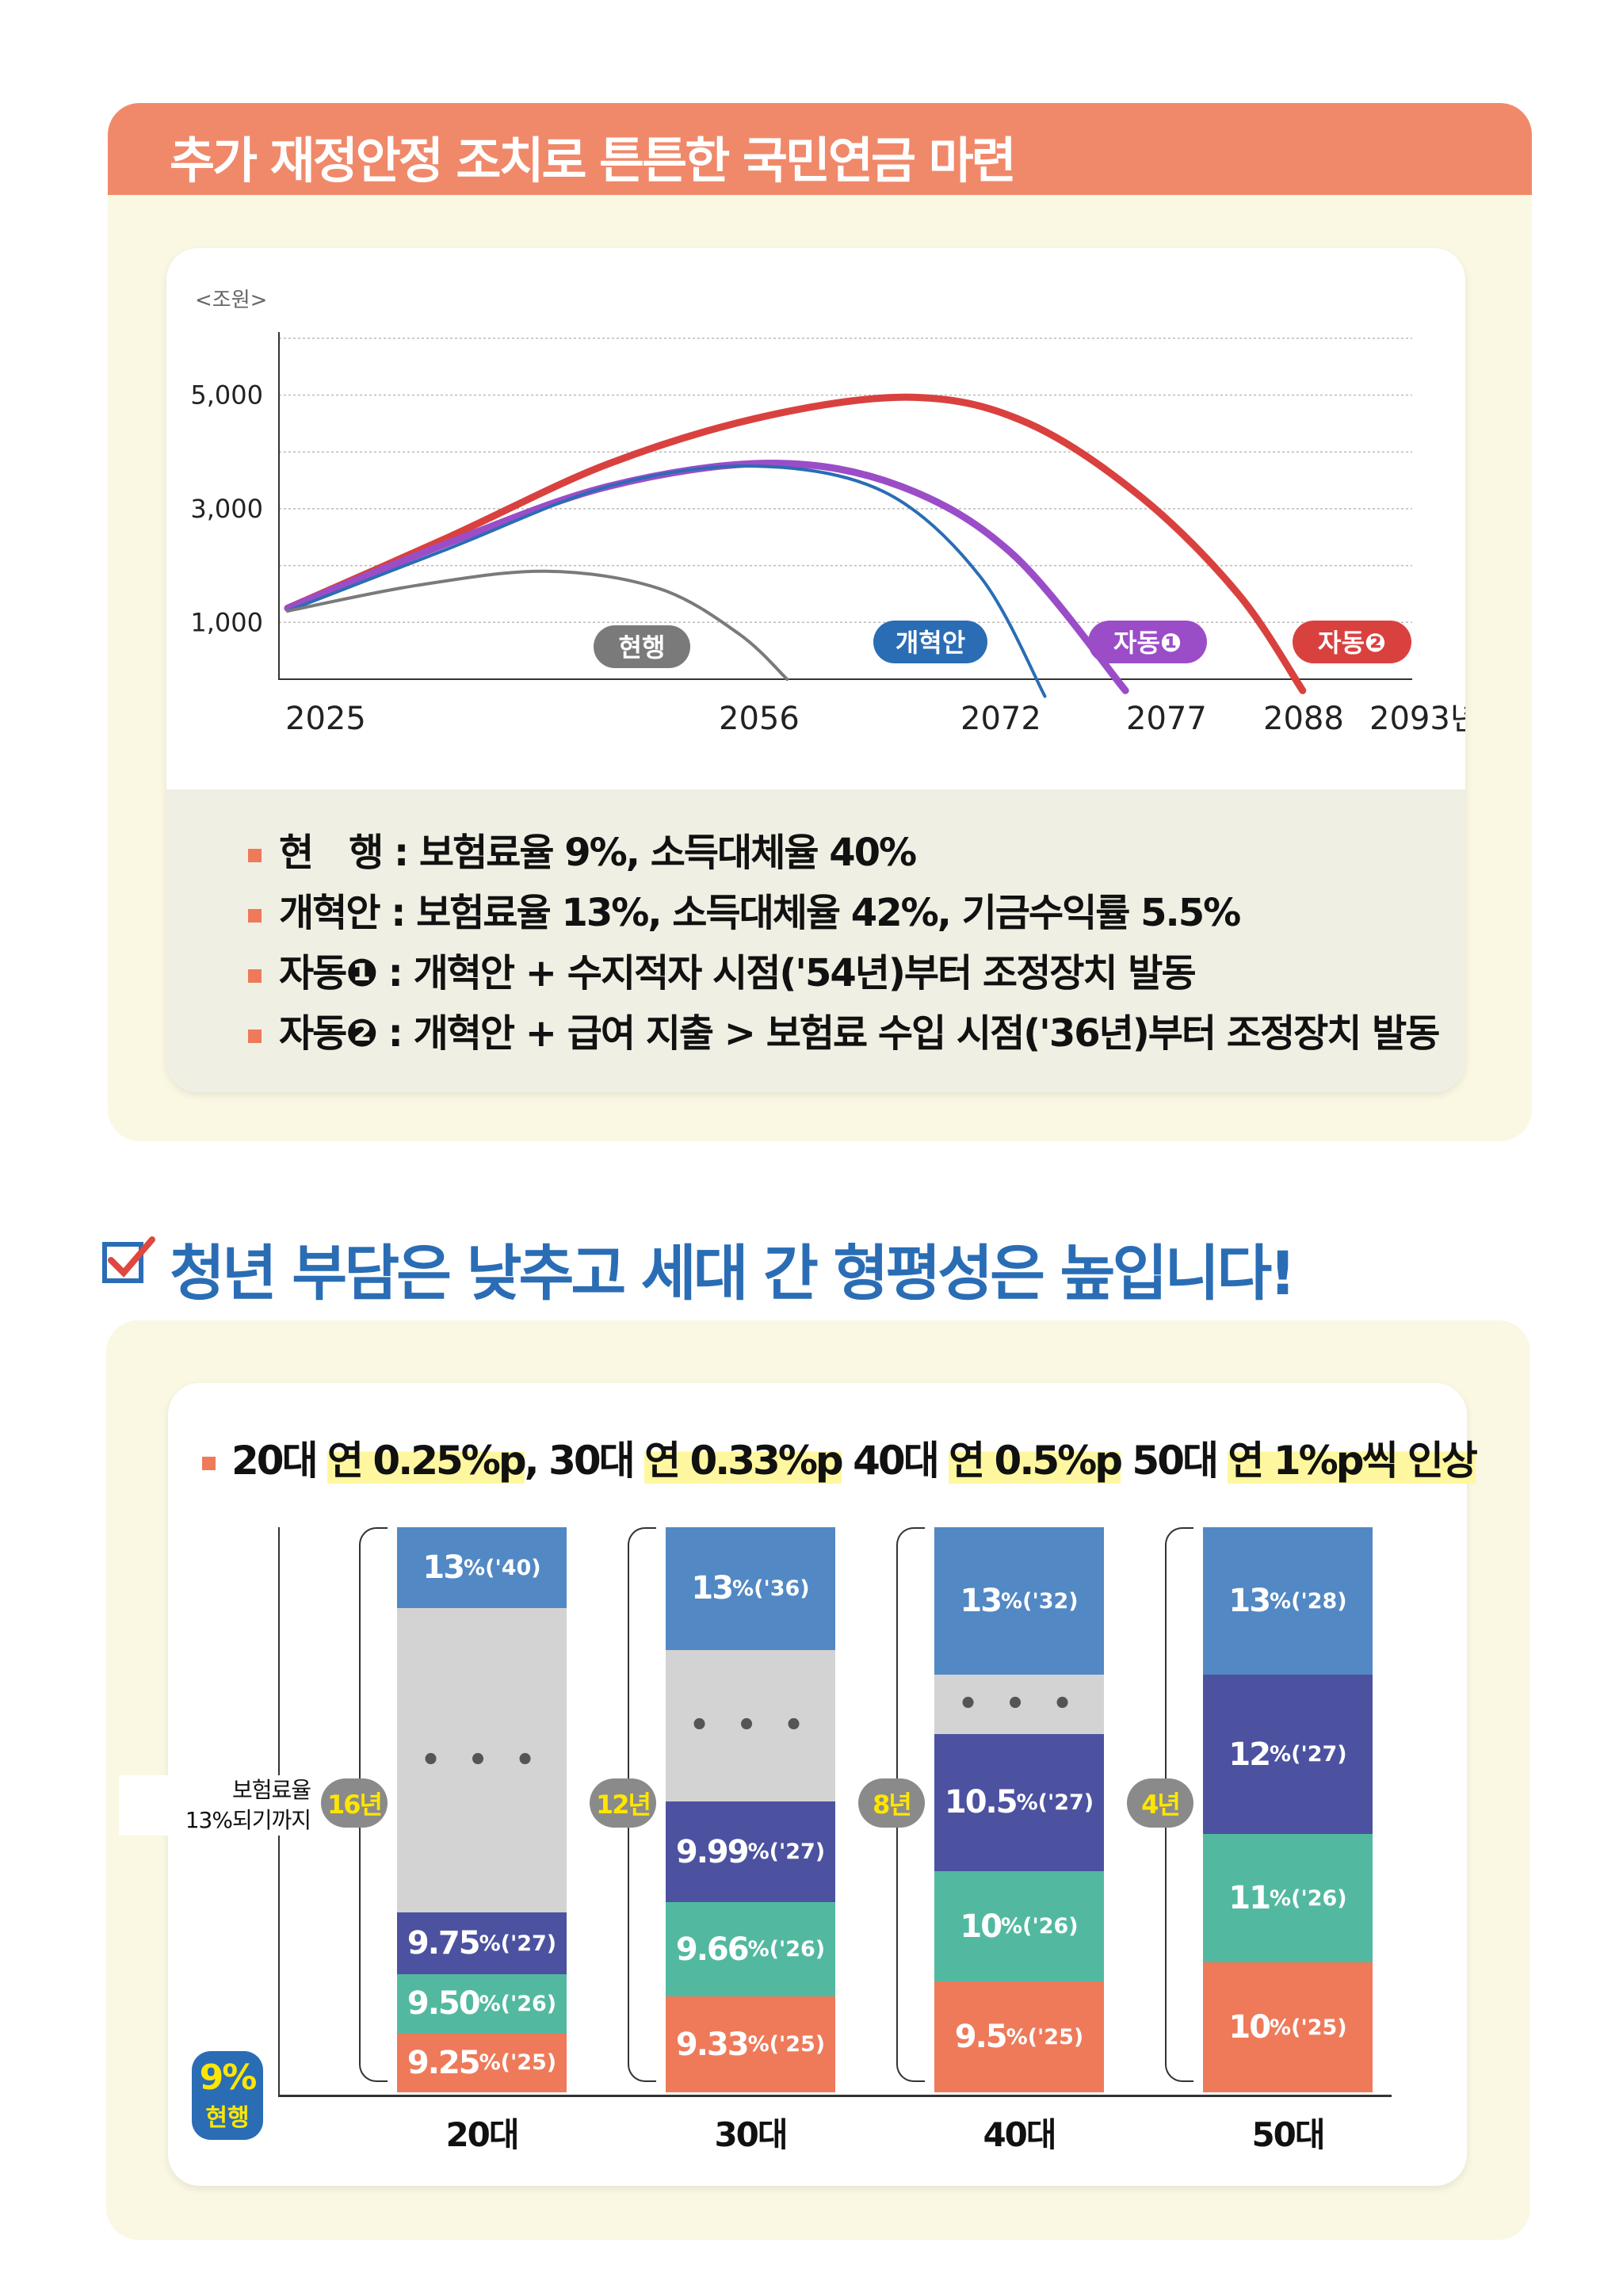 The height and width of the screenshot is (2296, 1623). Describe the element at coordinates (444, 1943) in the screenshot. I see `rate-value: 9.75` at that location.